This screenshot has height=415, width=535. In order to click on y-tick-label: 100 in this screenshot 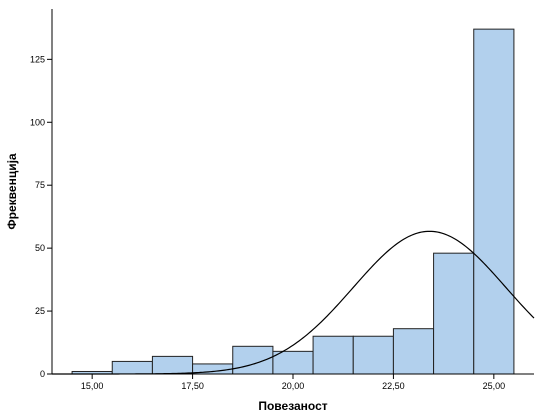, I will do `click(37, 122)`.